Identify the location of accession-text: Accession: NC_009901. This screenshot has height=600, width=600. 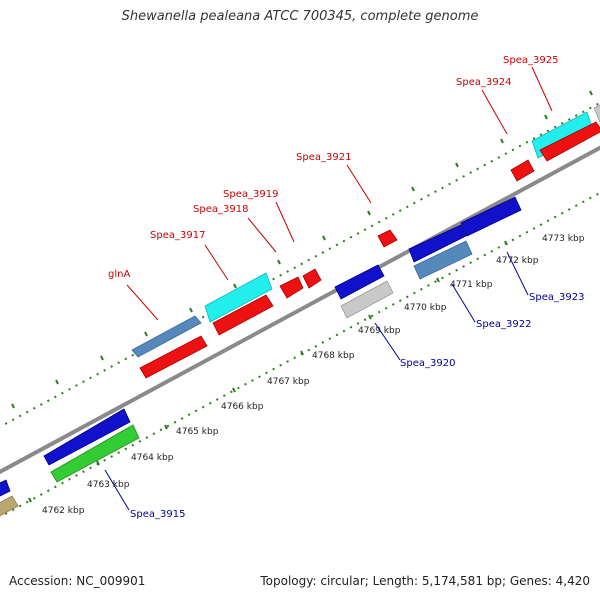
(77, 581).